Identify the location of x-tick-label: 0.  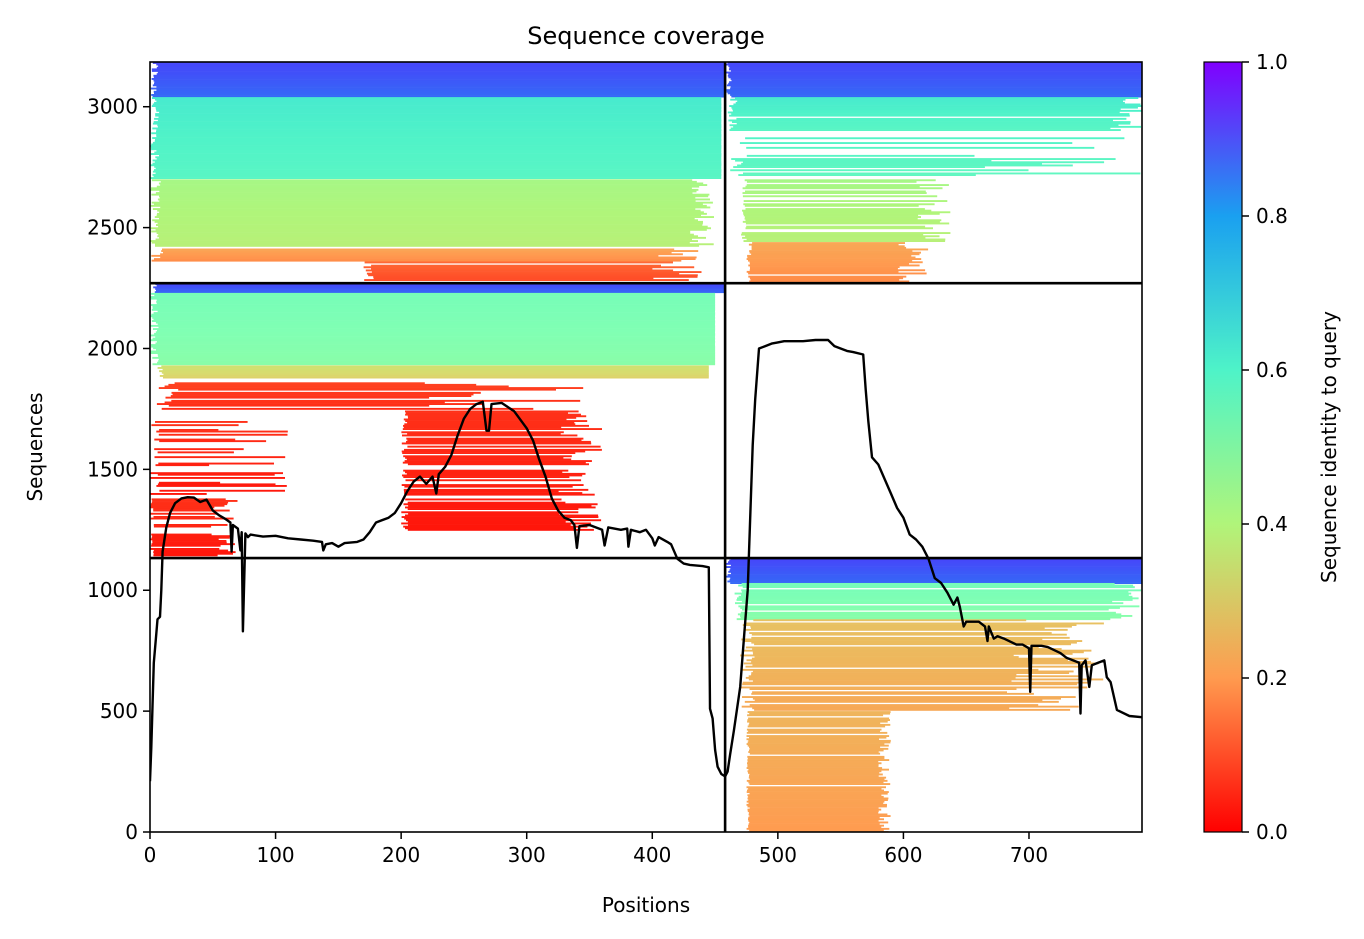
(150, 855).